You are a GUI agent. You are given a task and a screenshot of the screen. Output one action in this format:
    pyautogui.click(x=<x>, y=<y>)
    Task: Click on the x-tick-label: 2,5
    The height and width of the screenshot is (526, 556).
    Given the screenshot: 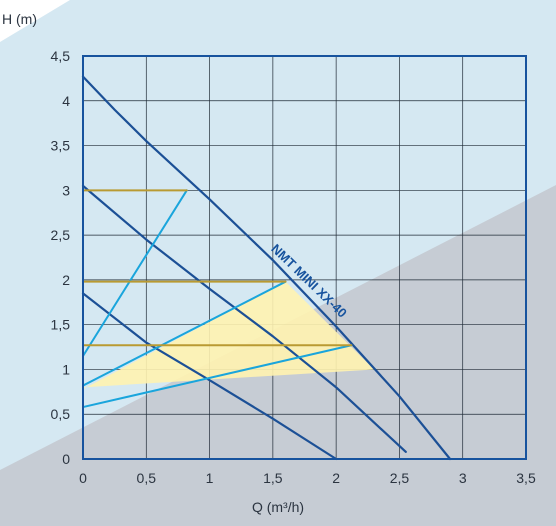 What is the action you would take?
    pyautogui.click(x=400, y=478)
    